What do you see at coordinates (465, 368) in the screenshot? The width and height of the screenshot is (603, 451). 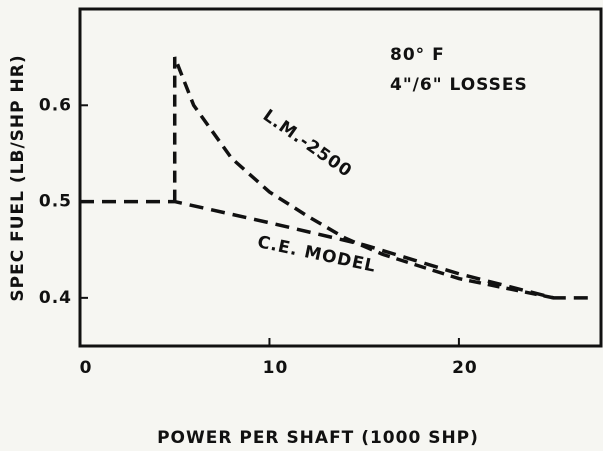 I see `x-tick-label: 20` at bounding box center [465, 368].